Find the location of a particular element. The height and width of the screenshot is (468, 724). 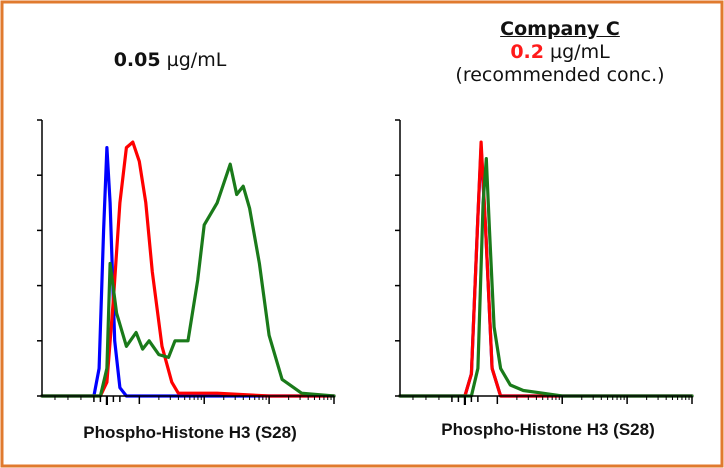

left-concentration-value: 0.05 is located at coordinates (137, 60).